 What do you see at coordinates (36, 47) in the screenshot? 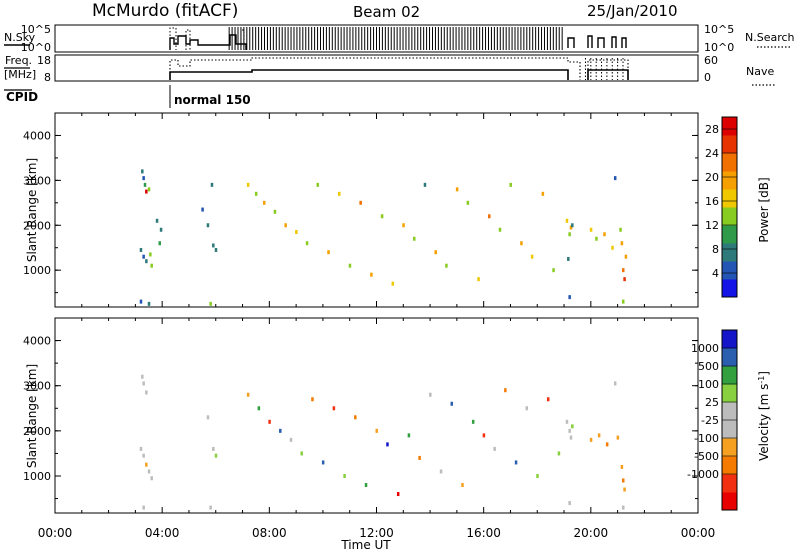
I see `nsky-tick-bottom: 10^0` at bounding box center [36, 47].